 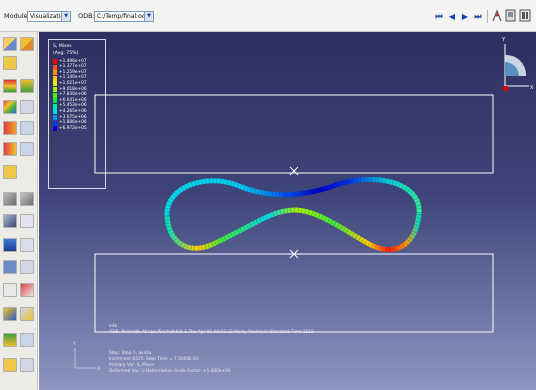 I want to click on view-cube-axis, so click(x=516, y=67).